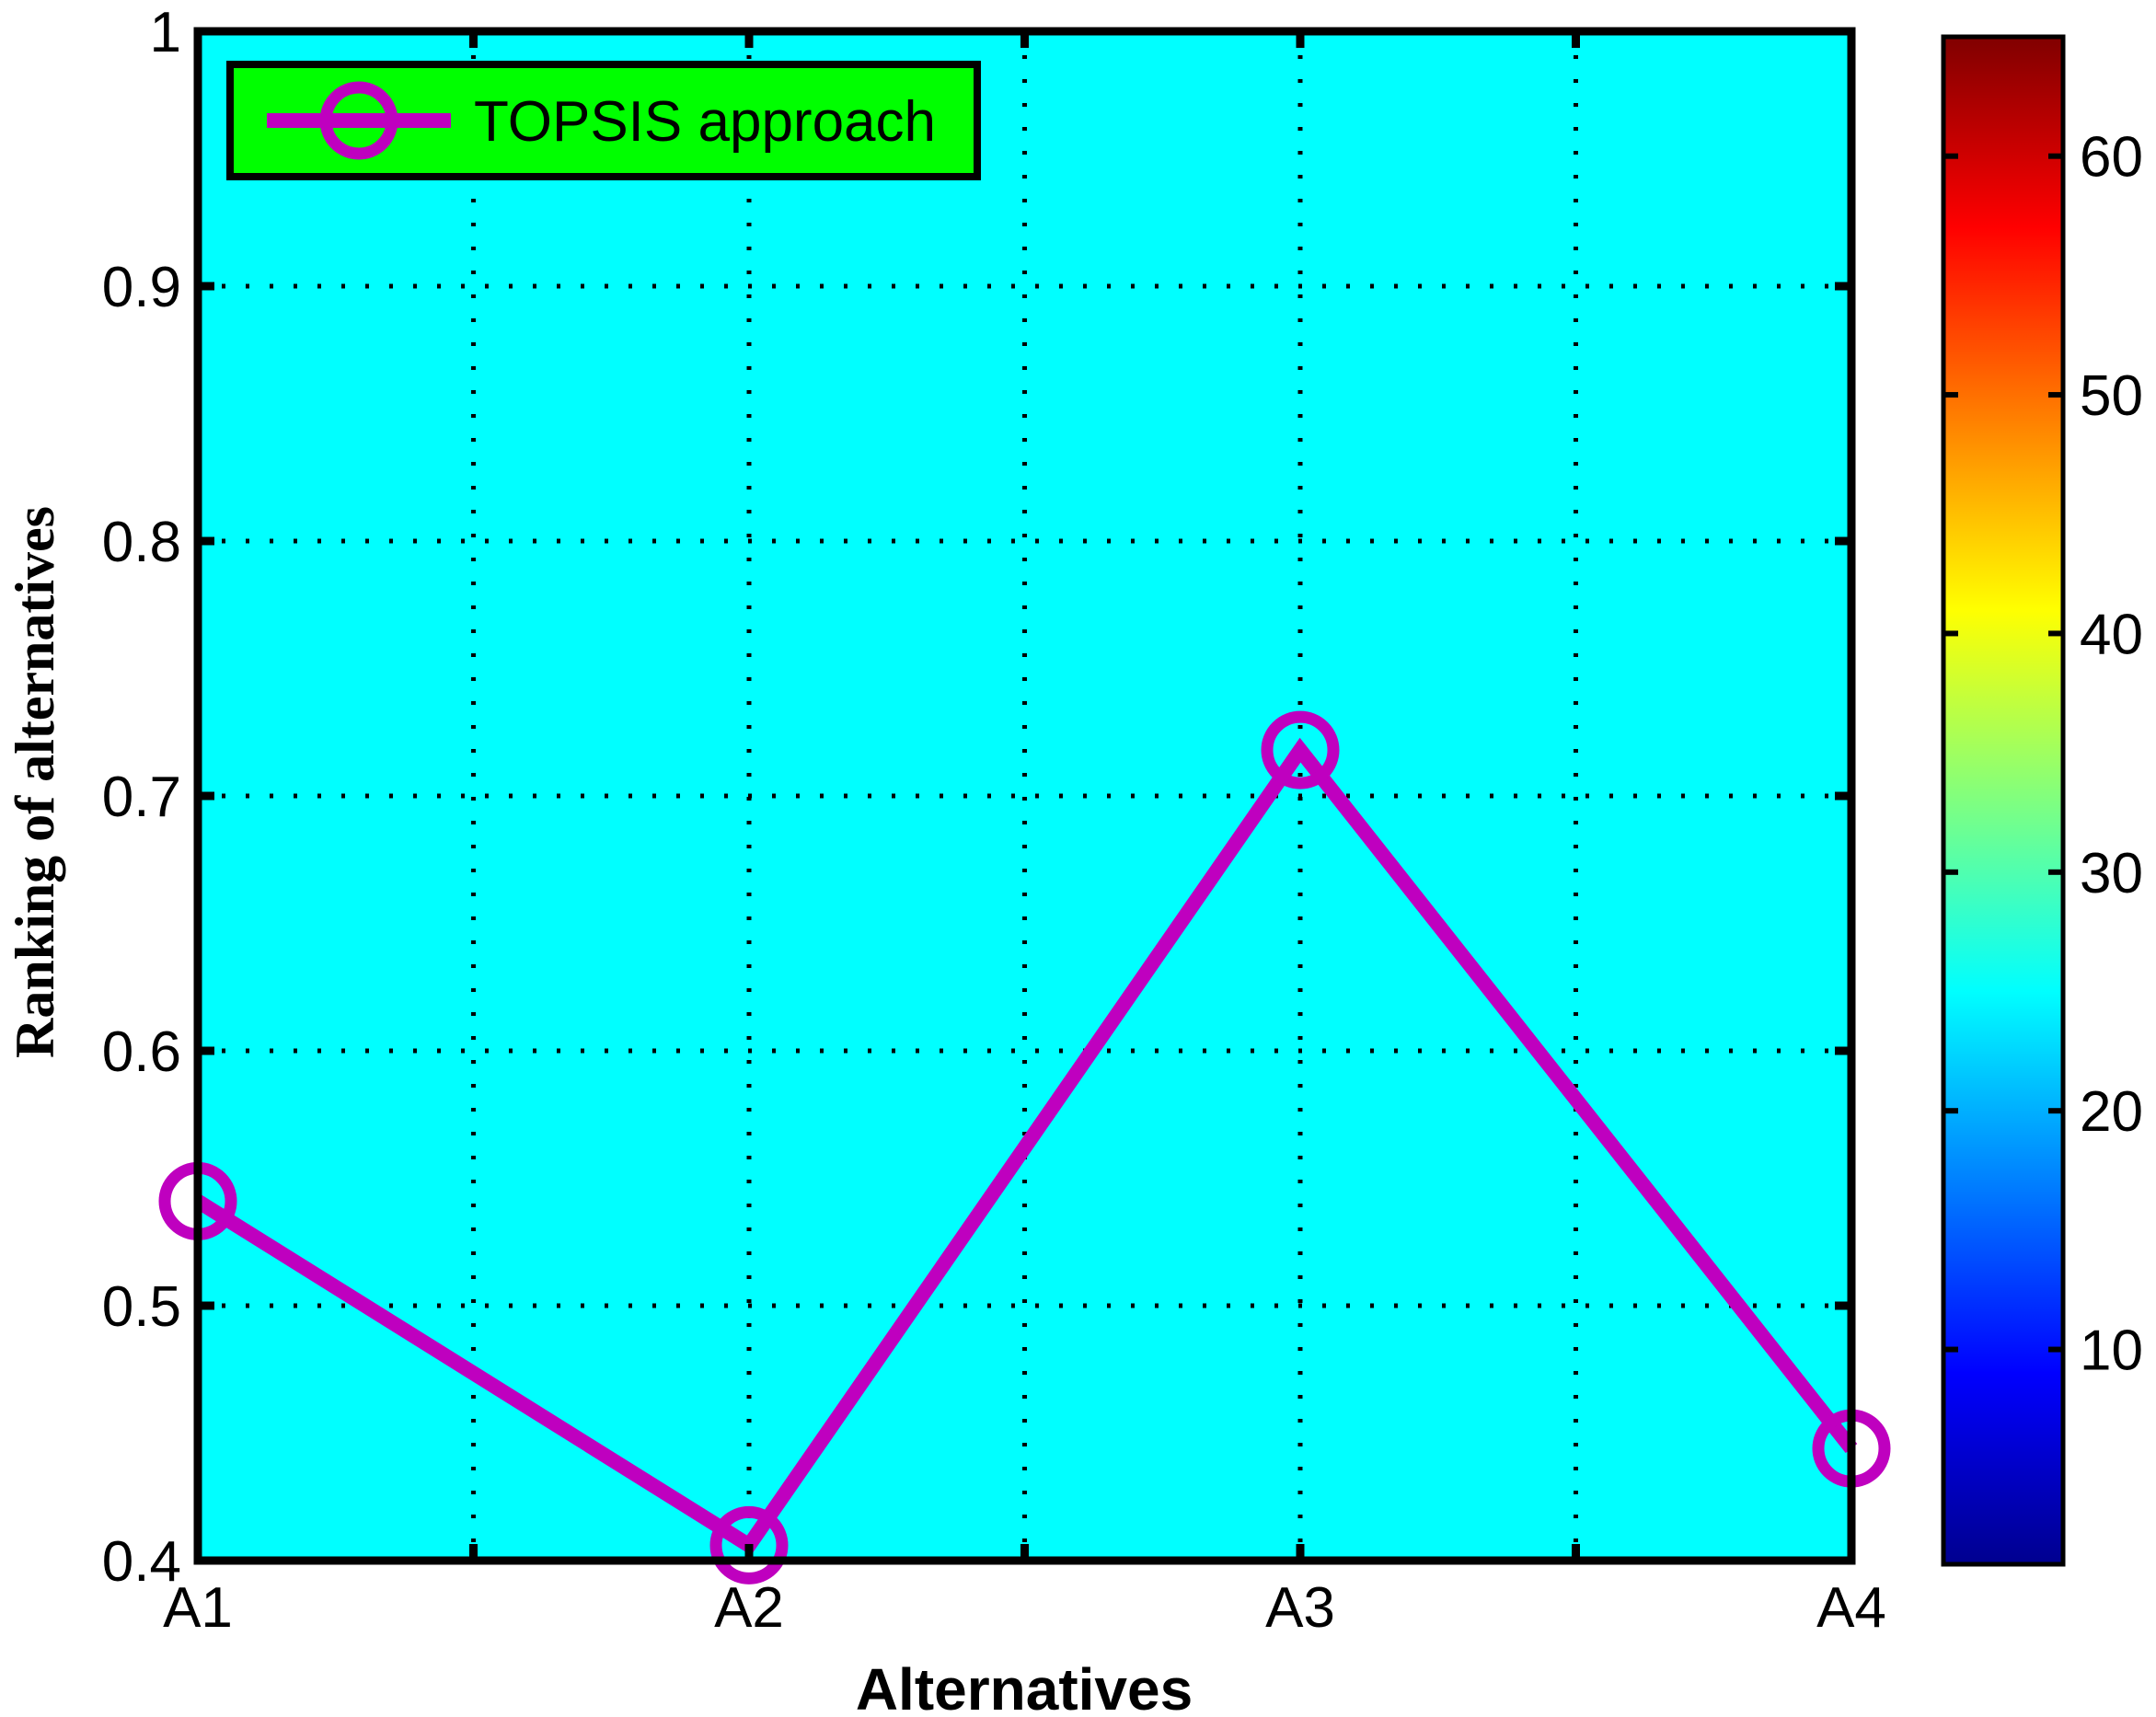 The width and height of the screenshot is (2156, 1717). What do you see at coordinates (35, 782) in the screenshot?
I see `y-axis-label: Ranking of alternatives` at bounding box center [35, 782].